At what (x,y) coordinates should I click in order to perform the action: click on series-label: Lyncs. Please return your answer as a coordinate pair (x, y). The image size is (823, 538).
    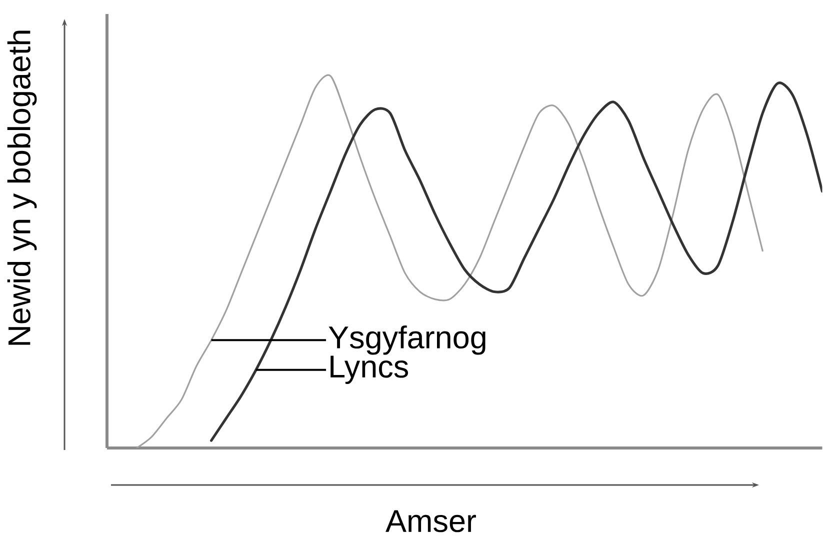
    Looking at the image, I should click on (369, 370).